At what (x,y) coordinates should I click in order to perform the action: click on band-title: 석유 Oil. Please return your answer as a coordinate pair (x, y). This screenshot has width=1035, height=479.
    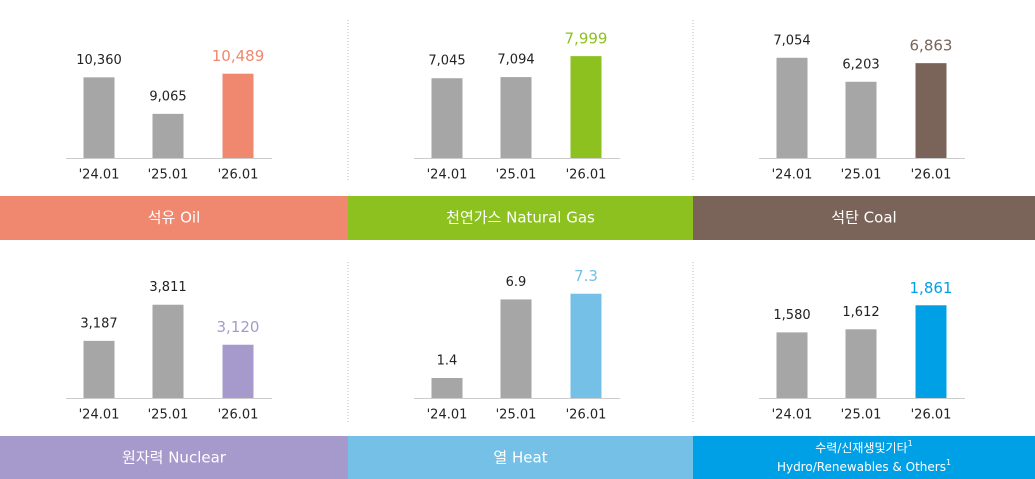
    Looking at the image, I should click on (174, 218).